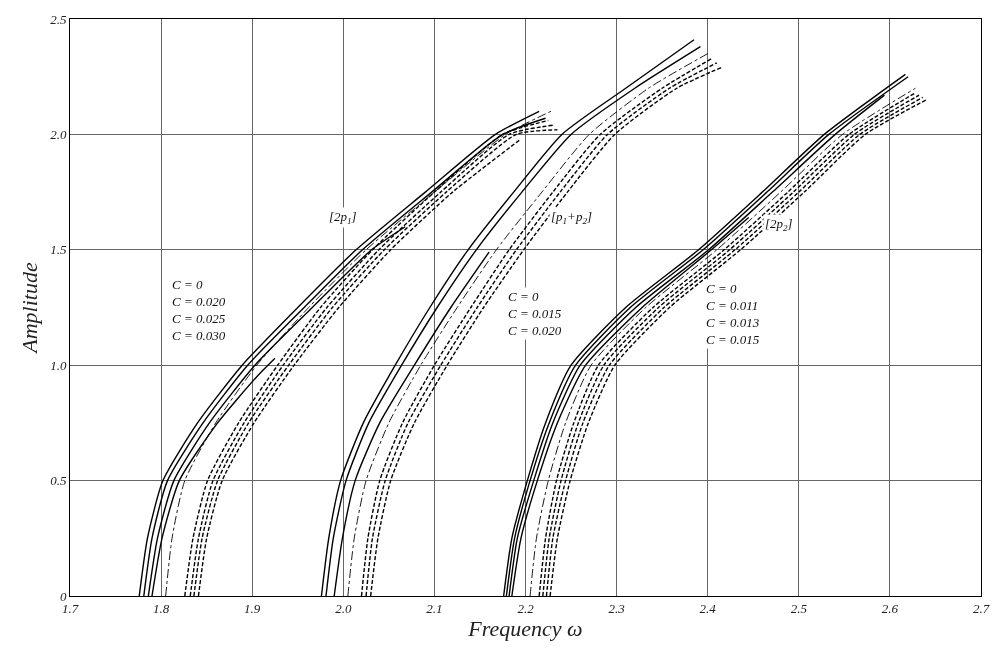  Describe the element at coordinates (981, 608) in the screenshot. I see `x-tick-label: 2.7` at that location.